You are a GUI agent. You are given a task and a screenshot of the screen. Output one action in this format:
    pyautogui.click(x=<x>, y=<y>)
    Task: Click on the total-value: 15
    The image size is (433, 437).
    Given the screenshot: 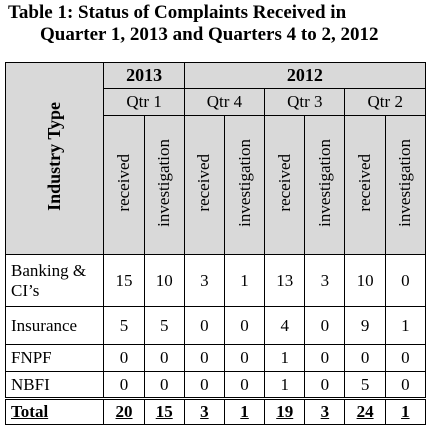 What is the action you would take?
    pyautogui.click(x=164, y=411)
    